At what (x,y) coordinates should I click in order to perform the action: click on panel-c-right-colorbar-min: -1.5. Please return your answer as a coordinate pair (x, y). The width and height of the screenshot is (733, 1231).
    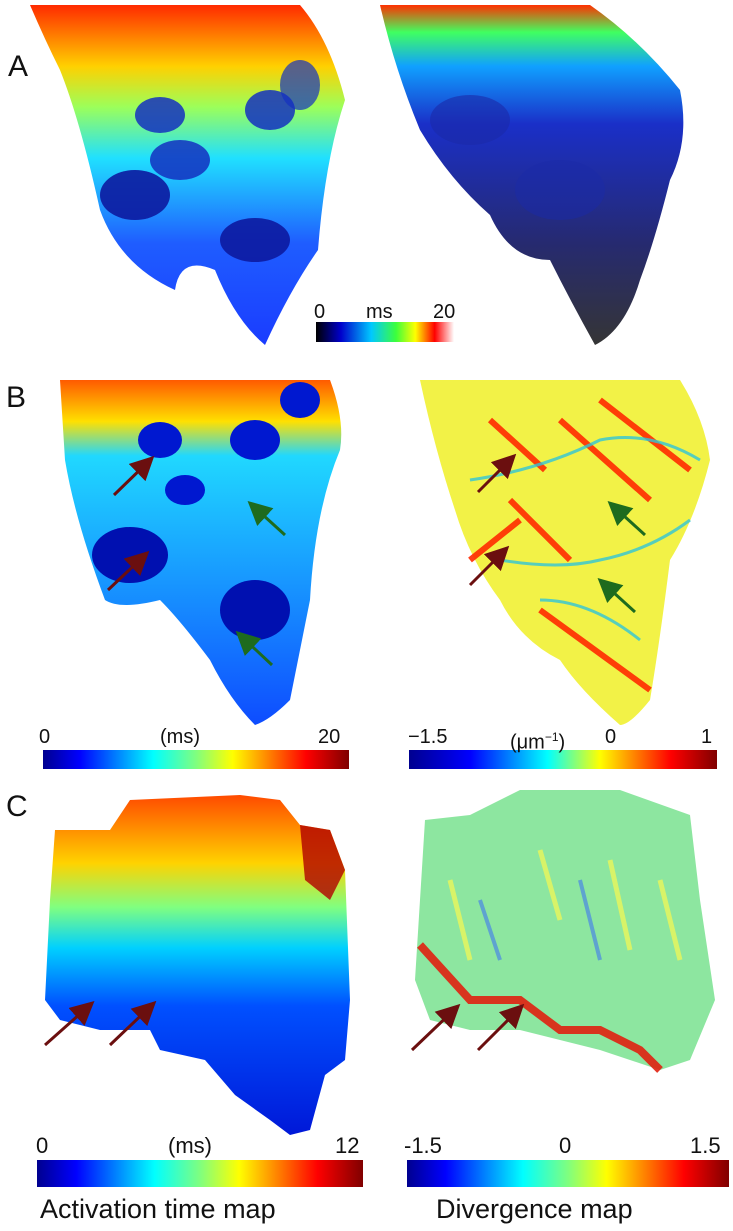
    Looking at the image, I should click on (423, 1145).